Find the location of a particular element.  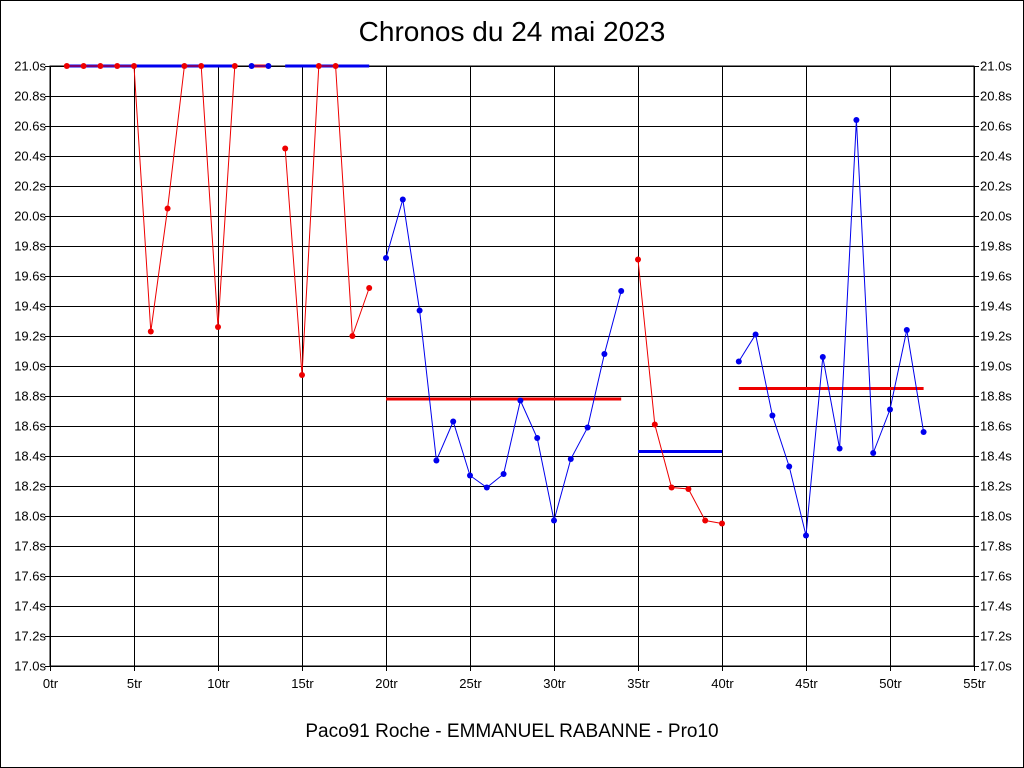

y-tick-label-left: 18.0s is located at coordinates (30, 516).